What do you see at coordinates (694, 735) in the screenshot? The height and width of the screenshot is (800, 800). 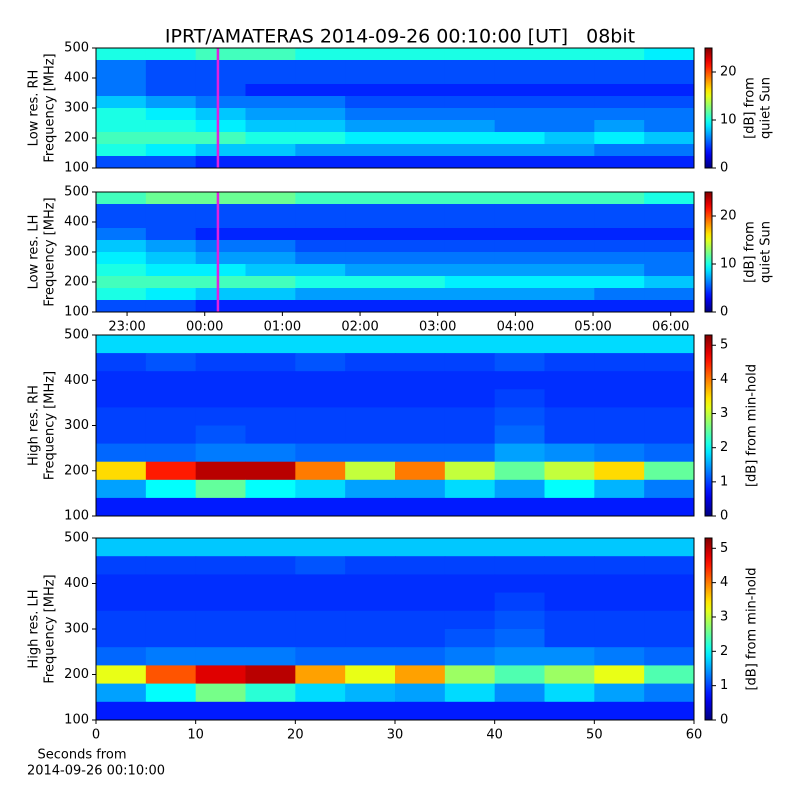 I see `x-tick-label: 60` at bounding box center [694, 735].